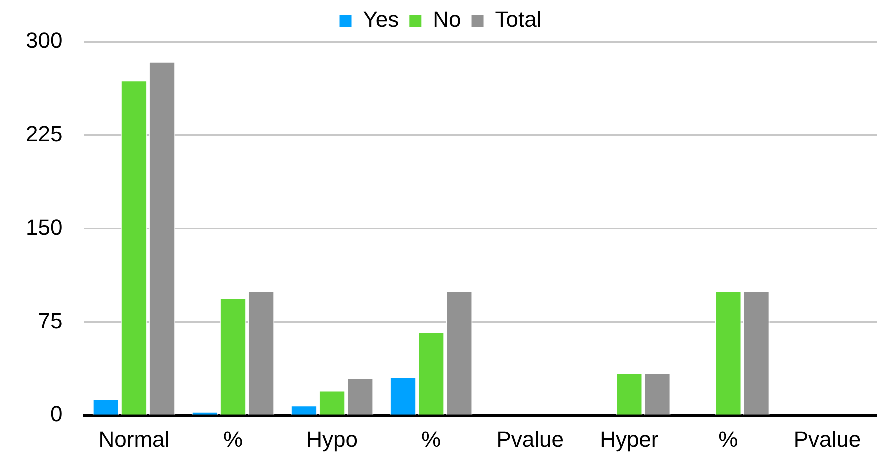  What do you see at coordinates (518, 19) in the screenshot?
I see `legend-label: Total` at bounding box center [518, 19].